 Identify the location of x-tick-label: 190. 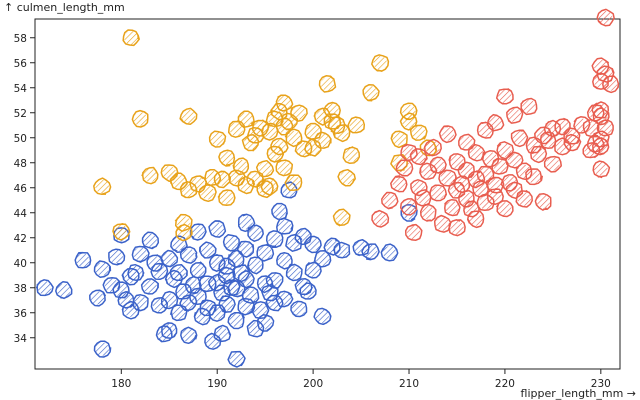
(217, 384).